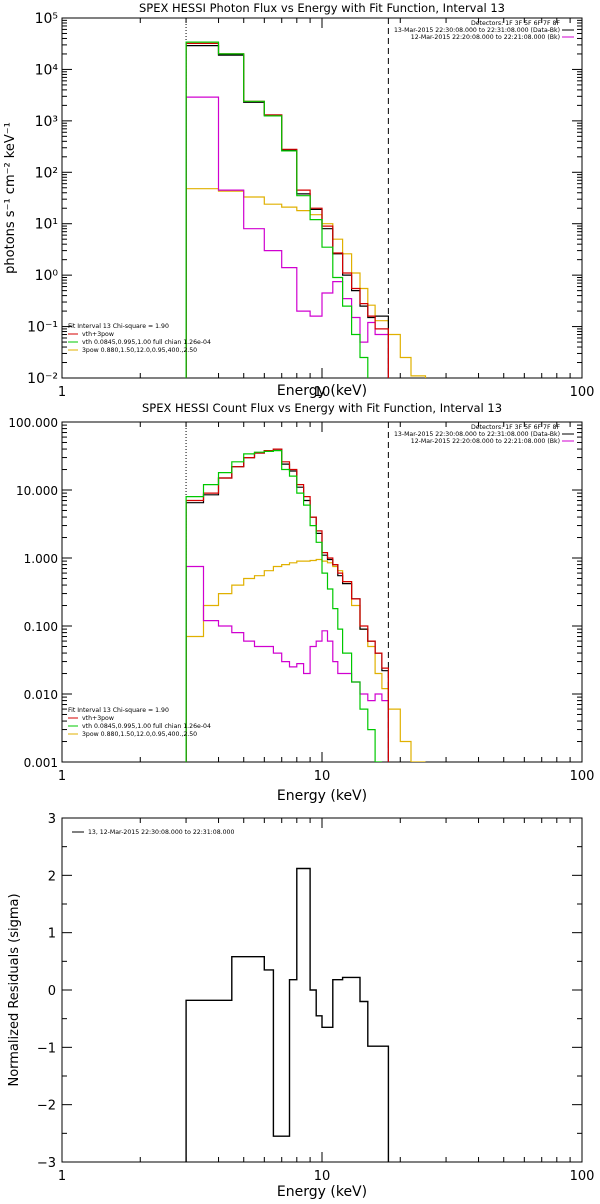 This screenshot has width=600, height=1204. I want to click on y-tick-label: 10², so click(46, 173).